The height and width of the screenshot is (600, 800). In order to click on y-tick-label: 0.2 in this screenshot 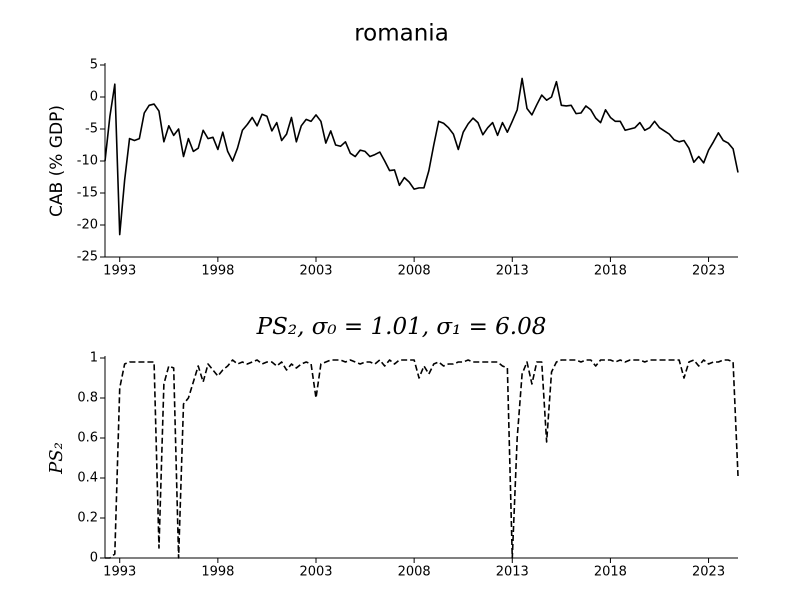, I will do `click(87, 518)`.